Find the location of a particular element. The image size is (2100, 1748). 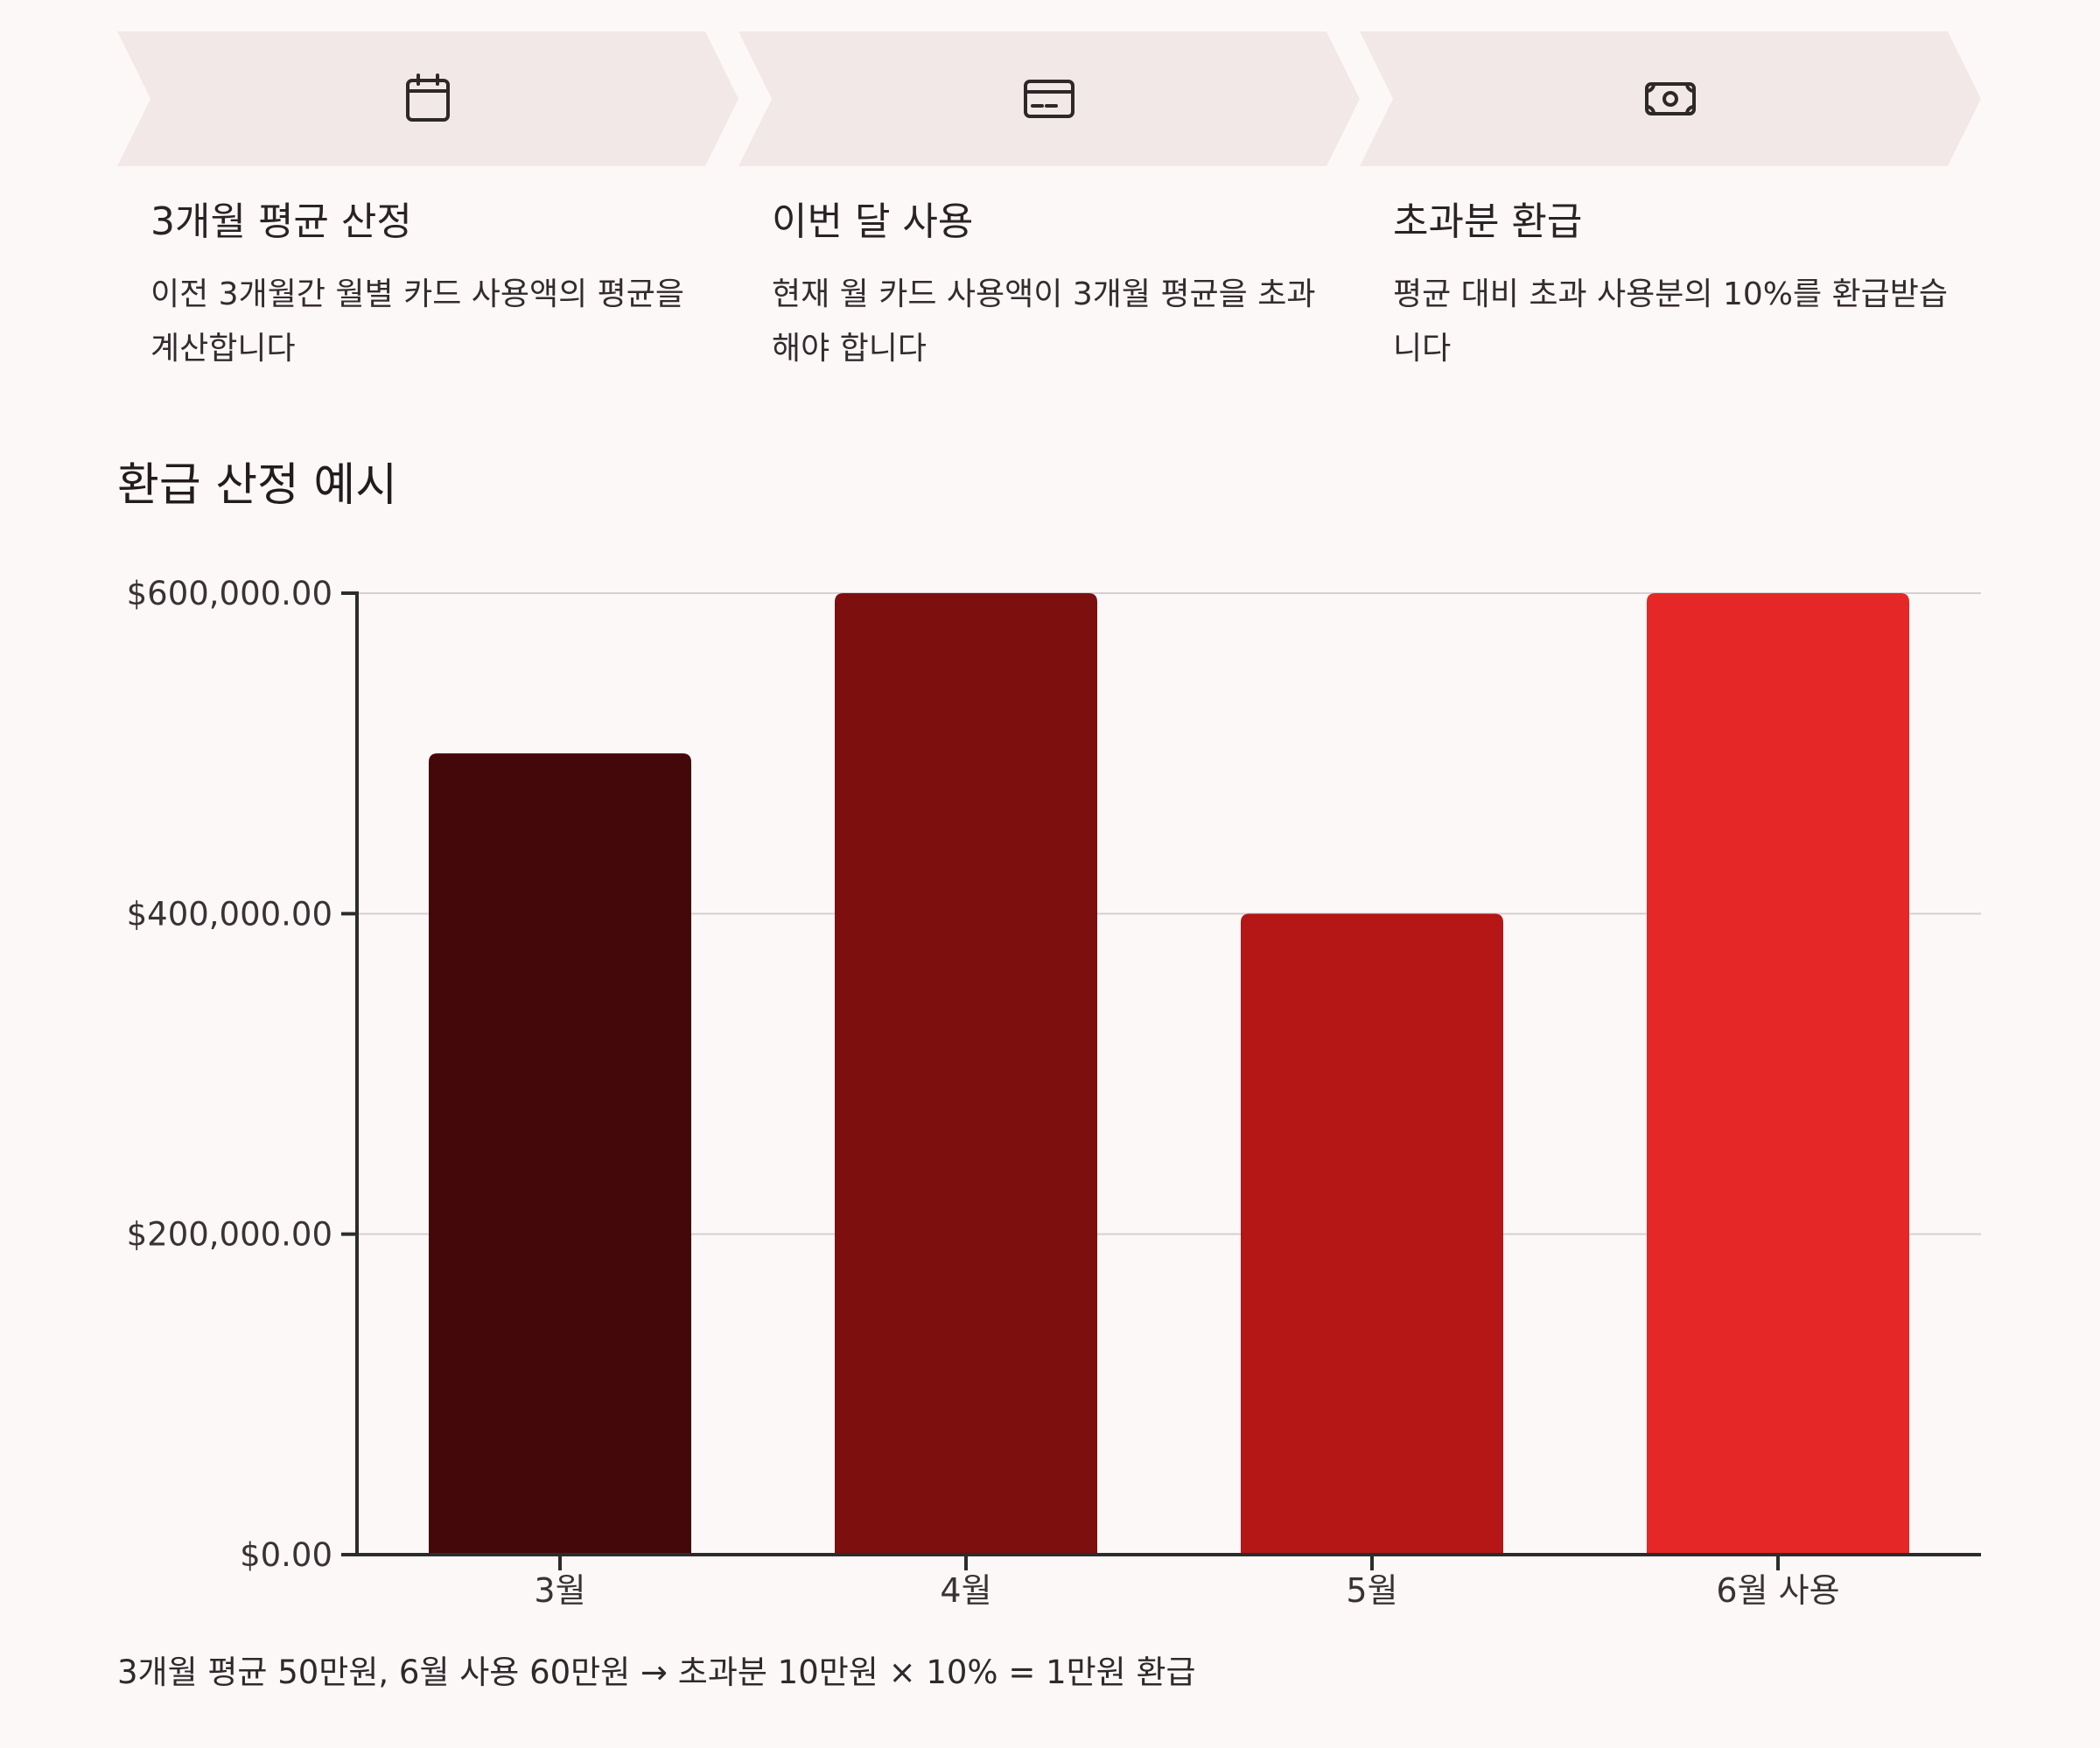

step-description: 평균 대비 초과 사용분의 10%를 환급받습니다 is located at coordinates (1671, 321).